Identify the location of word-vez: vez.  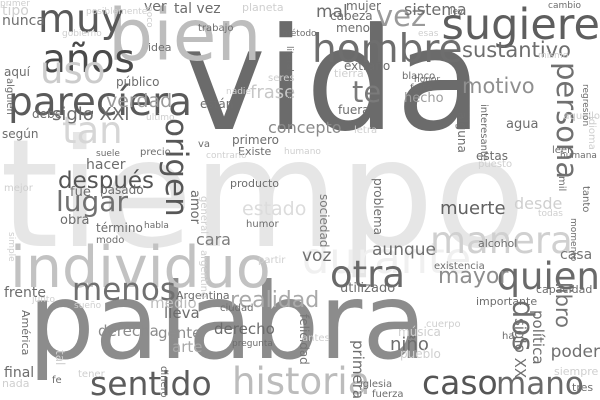
(401, 16).